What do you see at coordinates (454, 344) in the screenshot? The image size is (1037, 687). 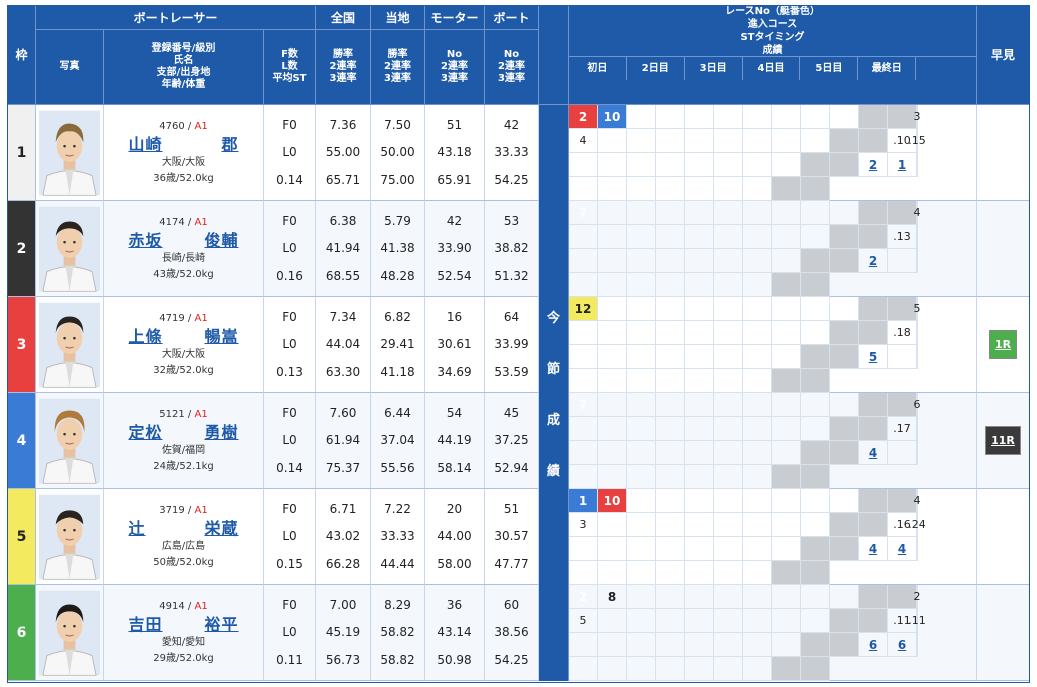 I see `top2-rate: 30.61` at bounding box center [454, 344].